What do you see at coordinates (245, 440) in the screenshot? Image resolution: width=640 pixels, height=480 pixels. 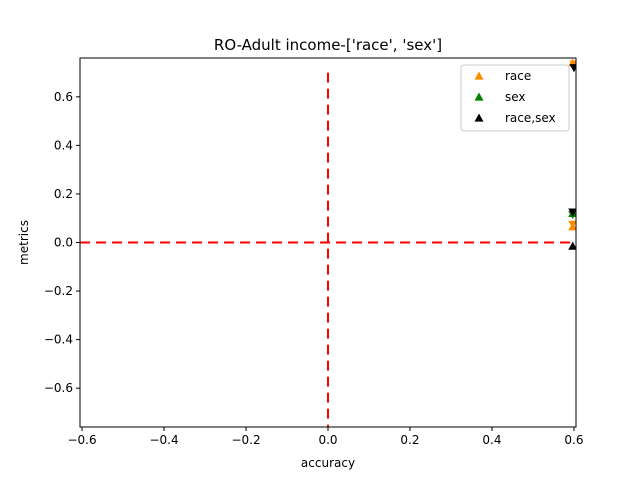 I see `x-tick-label: −0.2` at bounding box center [245, 440].